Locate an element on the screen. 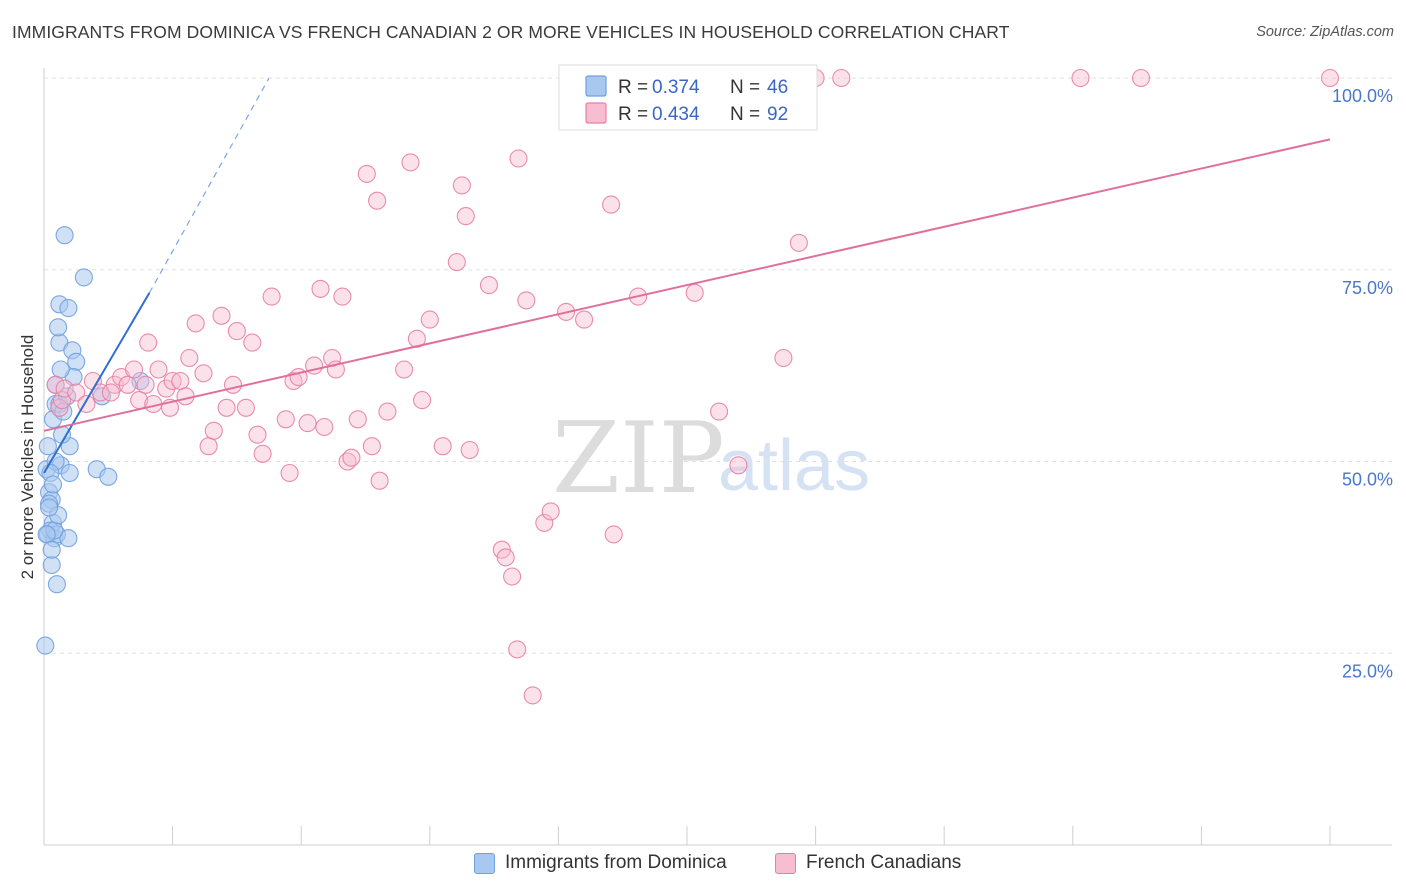 This screenshot has width=1406, height=892. chart-source: Source: ZipAtlas.com is located at coordinates (1325, 32).